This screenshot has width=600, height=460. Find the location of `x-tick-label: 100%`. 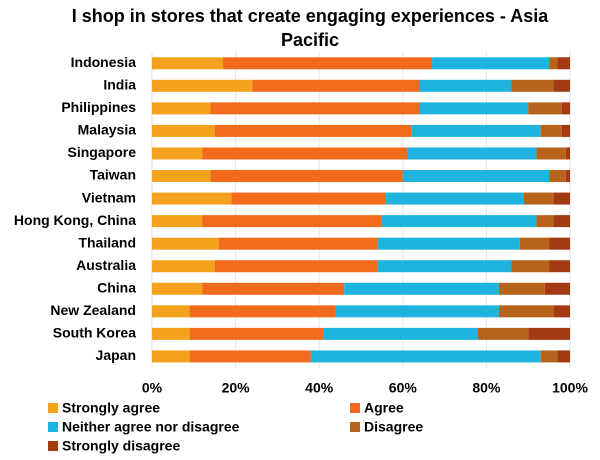

x-tick-label: 100% is located at coordinates (570, 387).